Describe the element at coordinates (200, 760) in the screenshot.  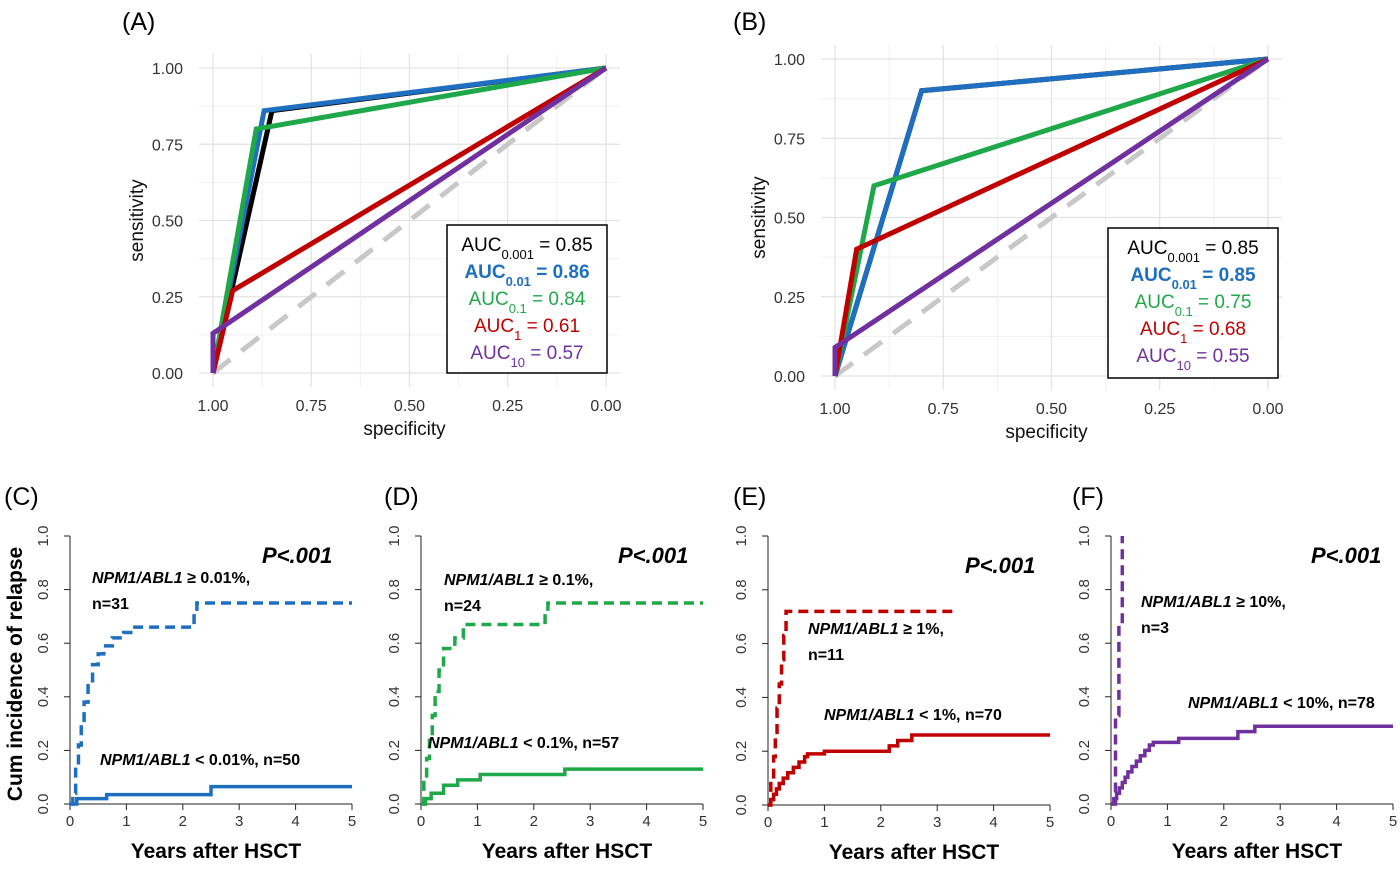
I see `series-label: NPM1/ABL1 < 0.01%, n=50` at that location.